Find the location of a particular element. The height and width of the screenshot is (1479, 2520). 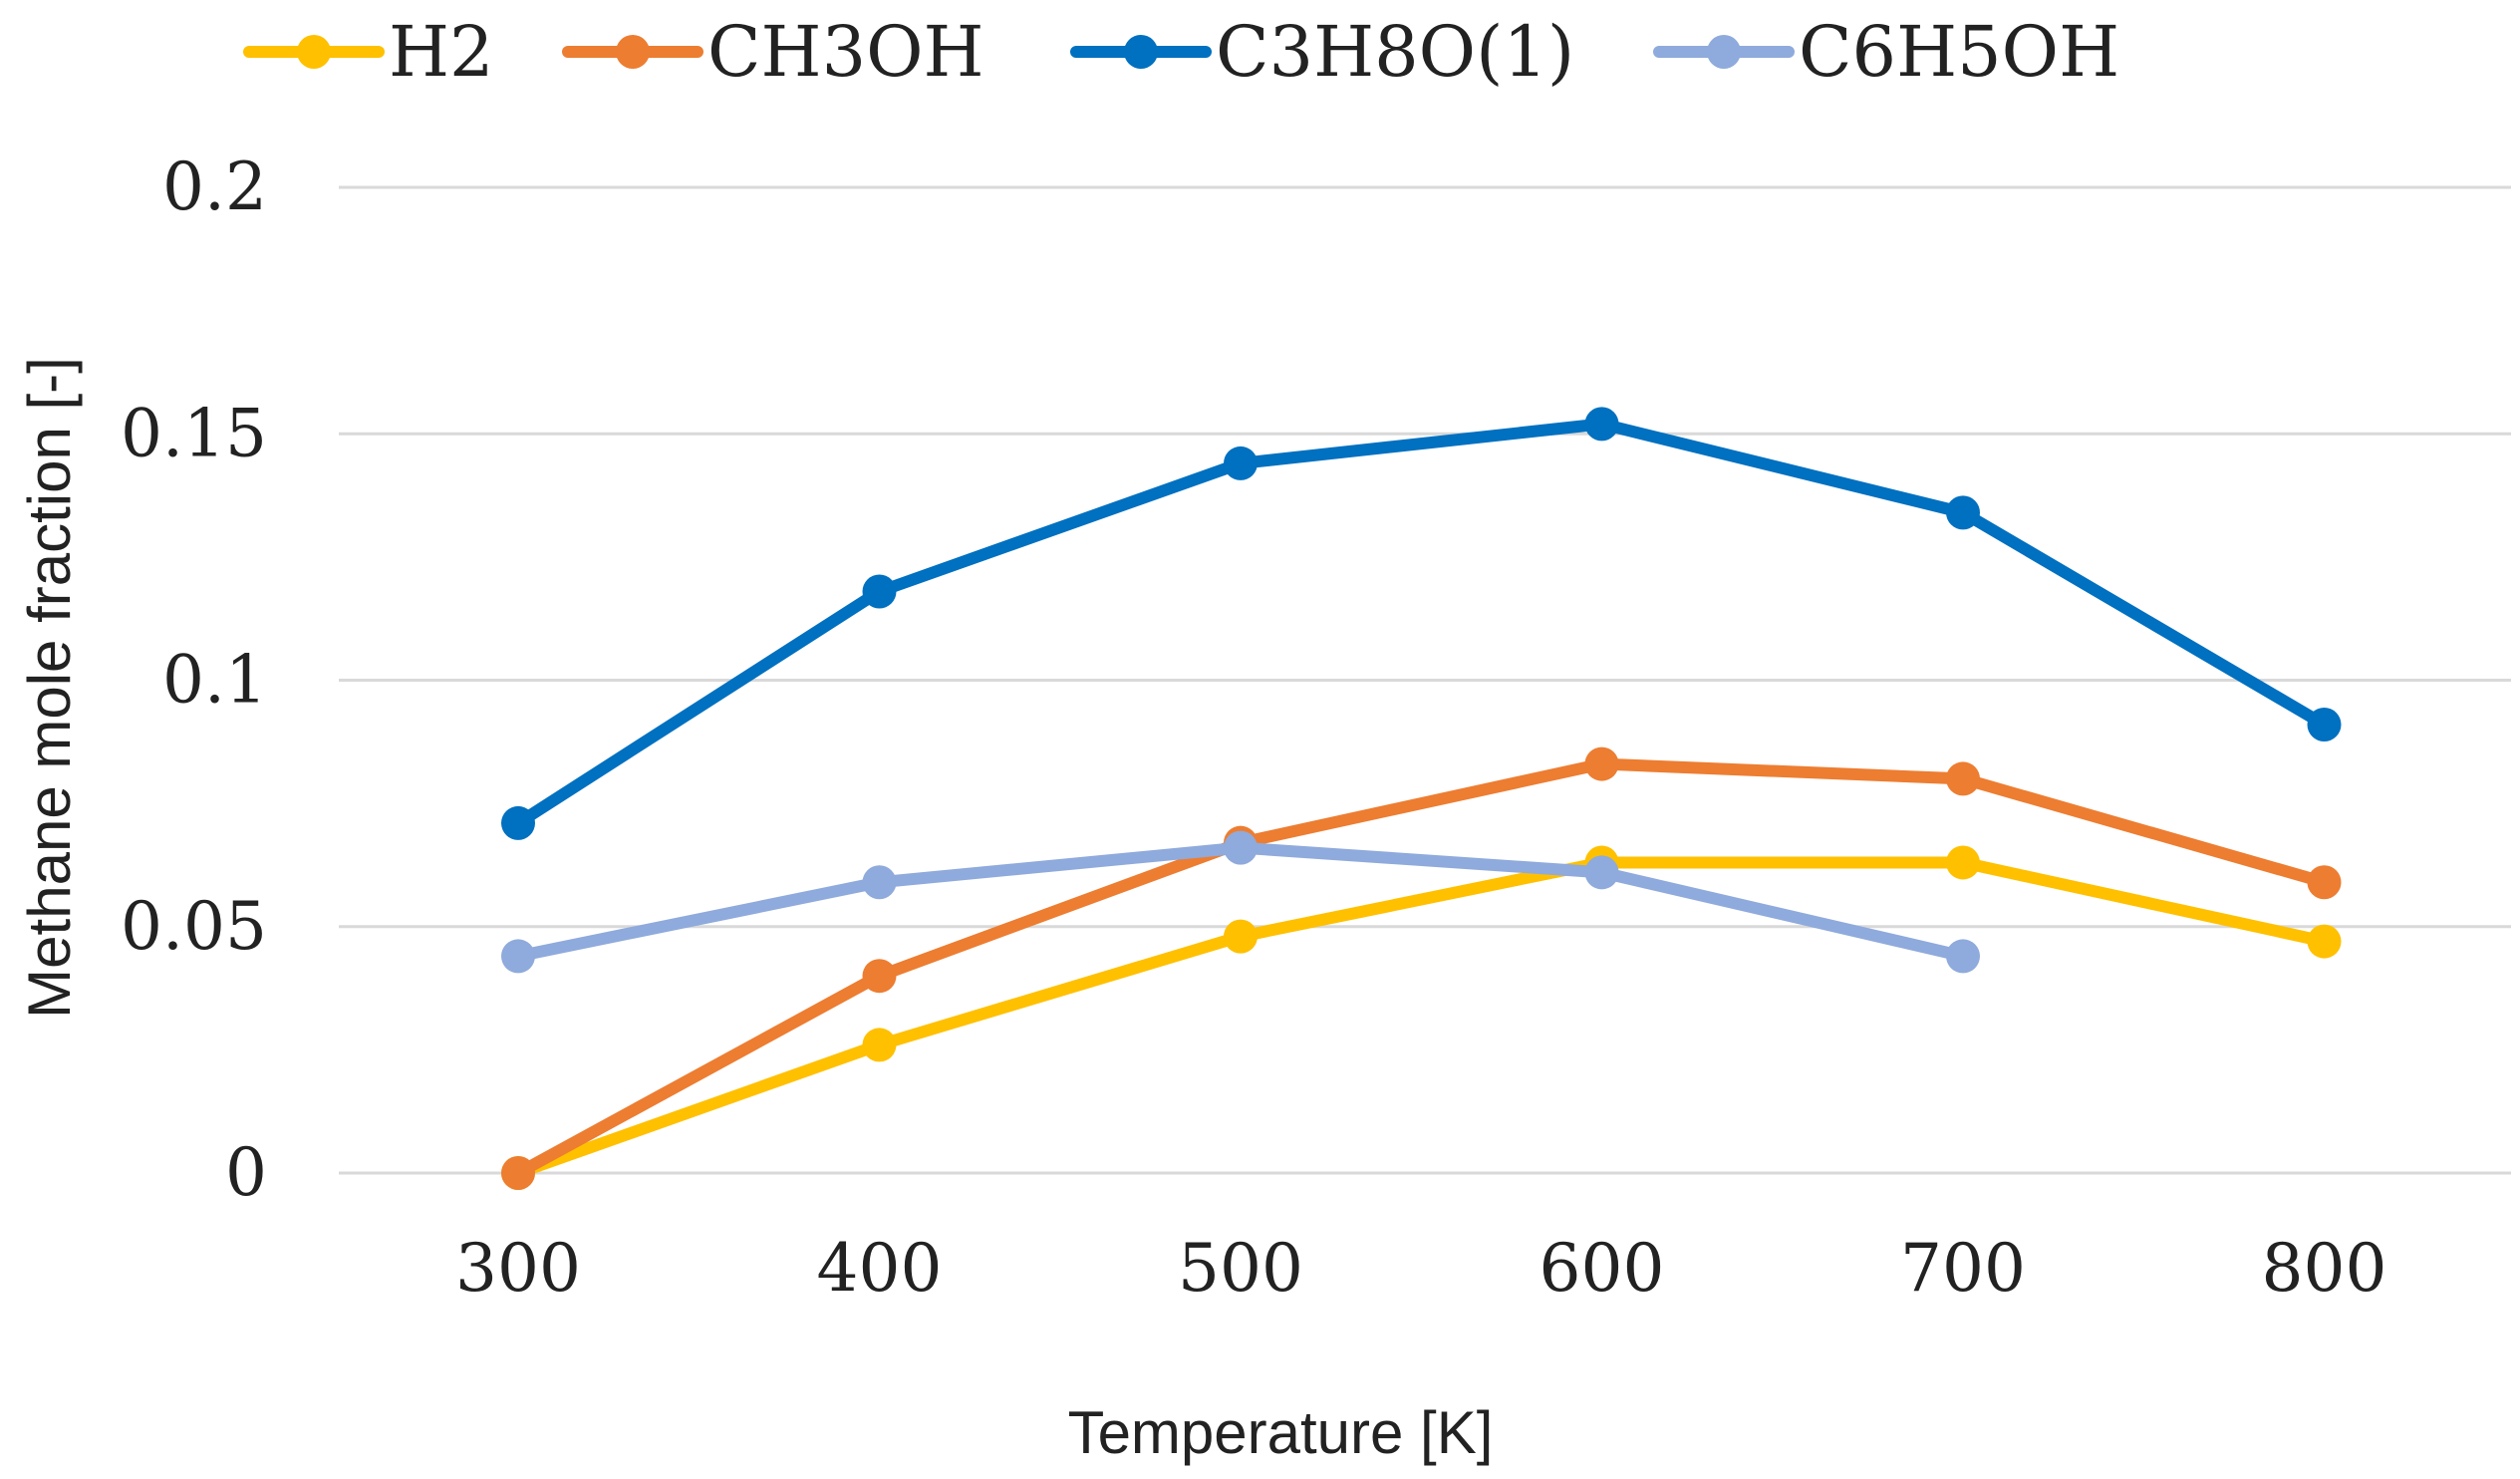

x-axis-label: Temperature [K] is located at coordinates (1281, 1432).